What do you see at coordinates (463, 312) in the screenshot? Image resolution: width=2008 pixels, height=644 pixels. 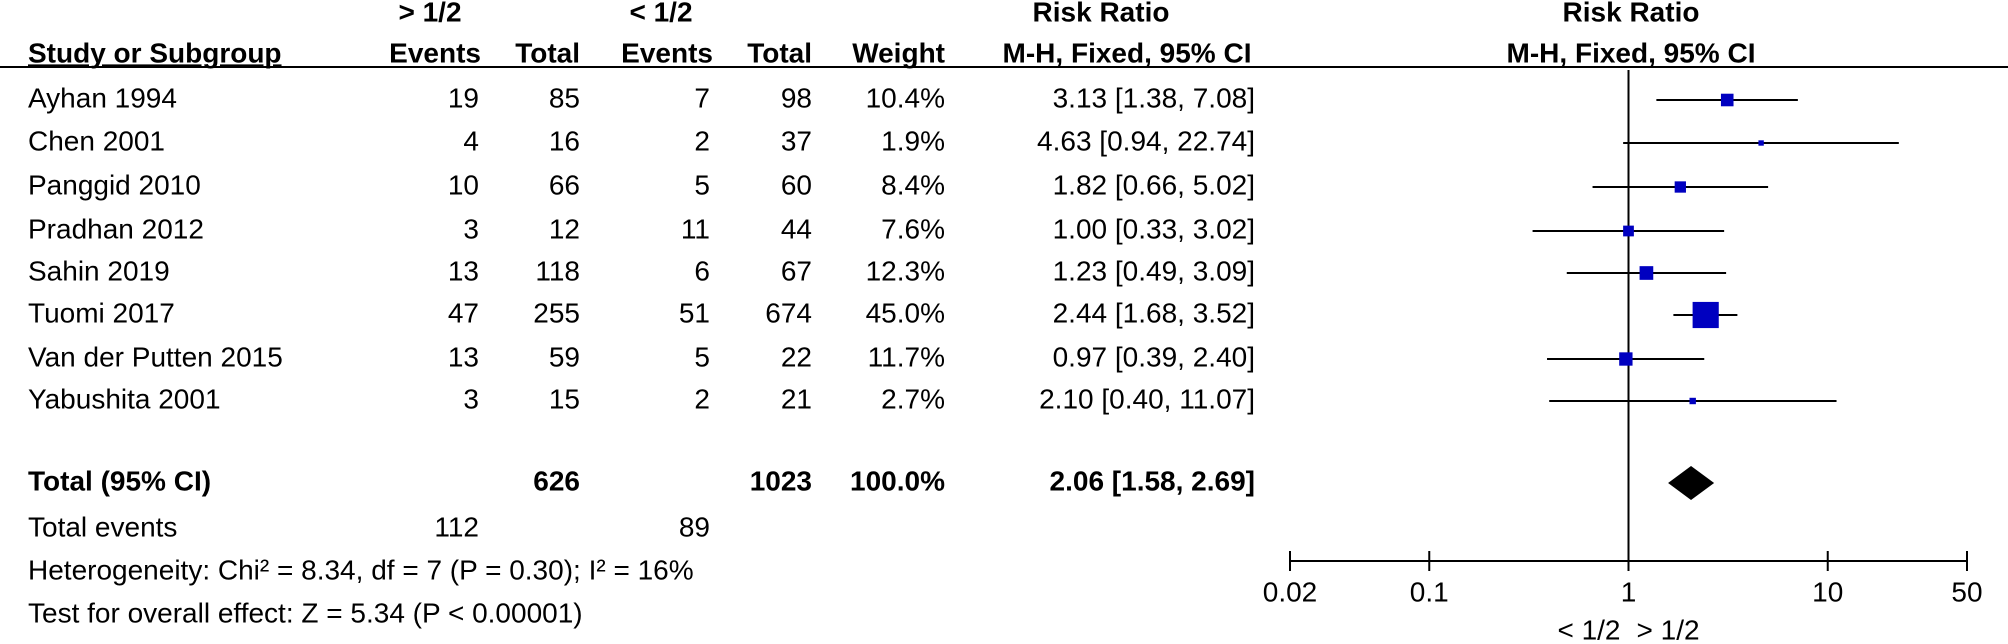 I see `table-cell: 47` at bounding box center [463, 312].